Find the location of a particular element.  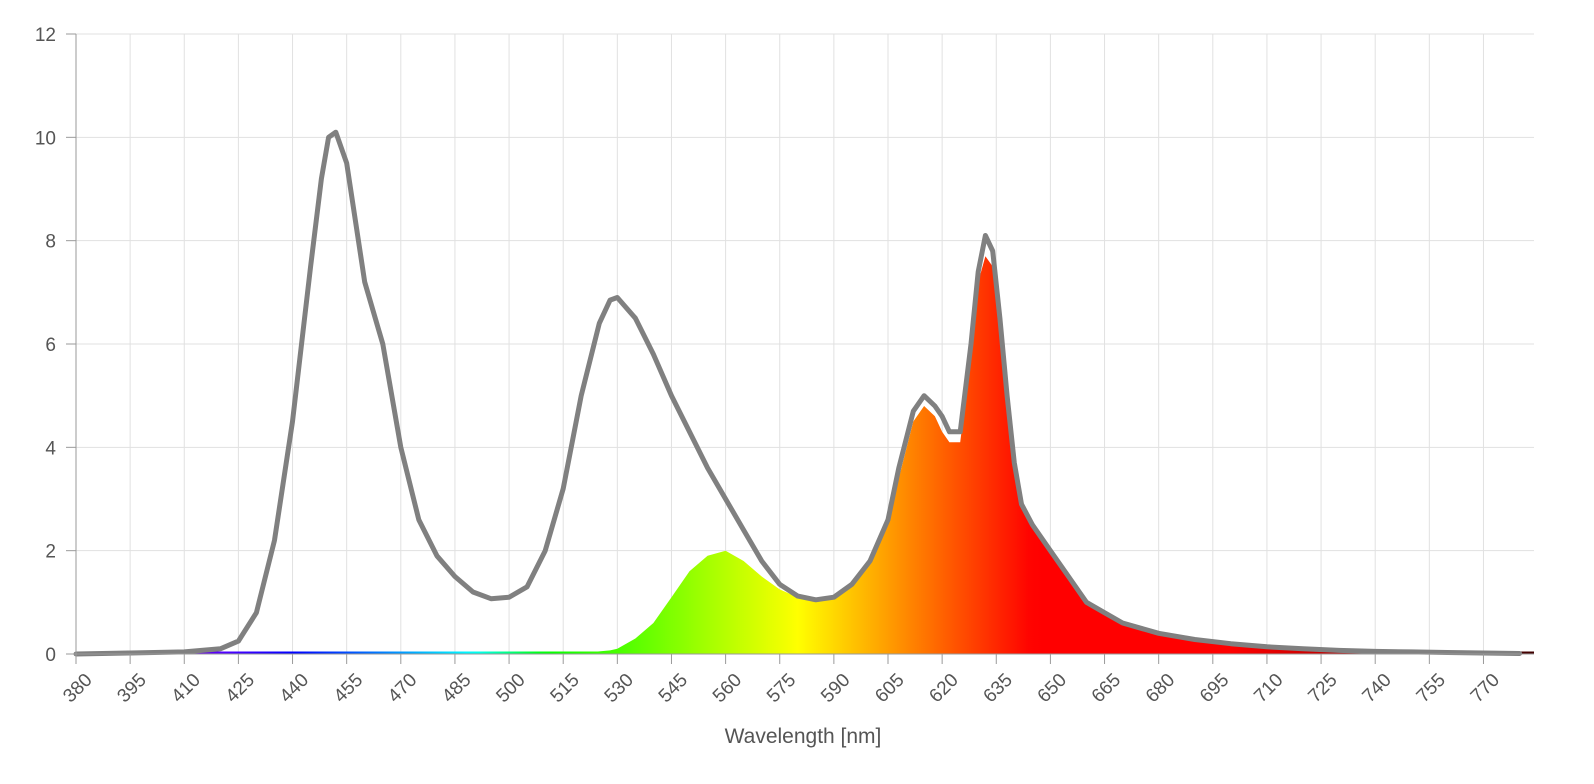

x-tick-label: 650 is located at coordinates (1052, 688).